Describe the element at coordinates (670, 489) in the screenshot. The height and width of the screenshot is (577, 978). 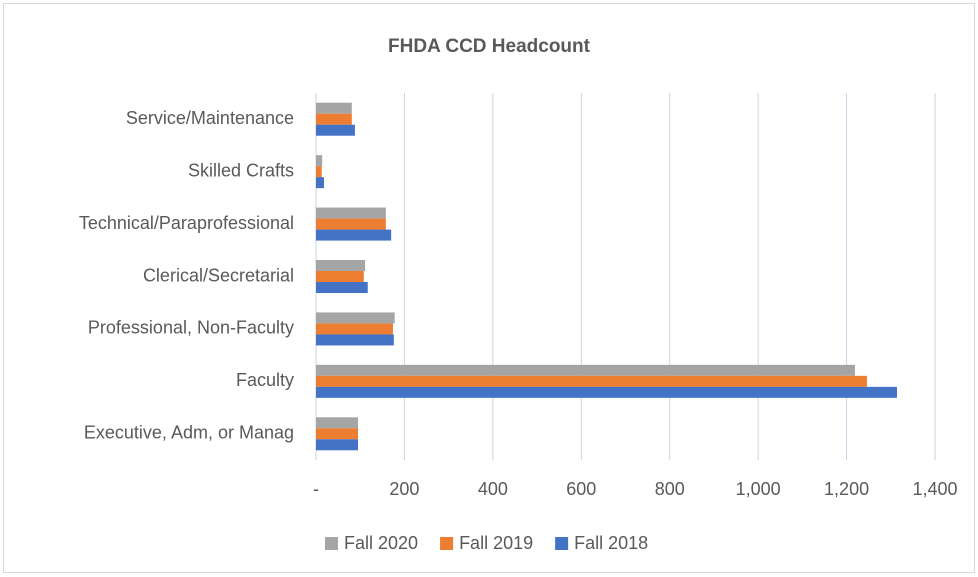
I see `x-tick-label: 800` at that location.